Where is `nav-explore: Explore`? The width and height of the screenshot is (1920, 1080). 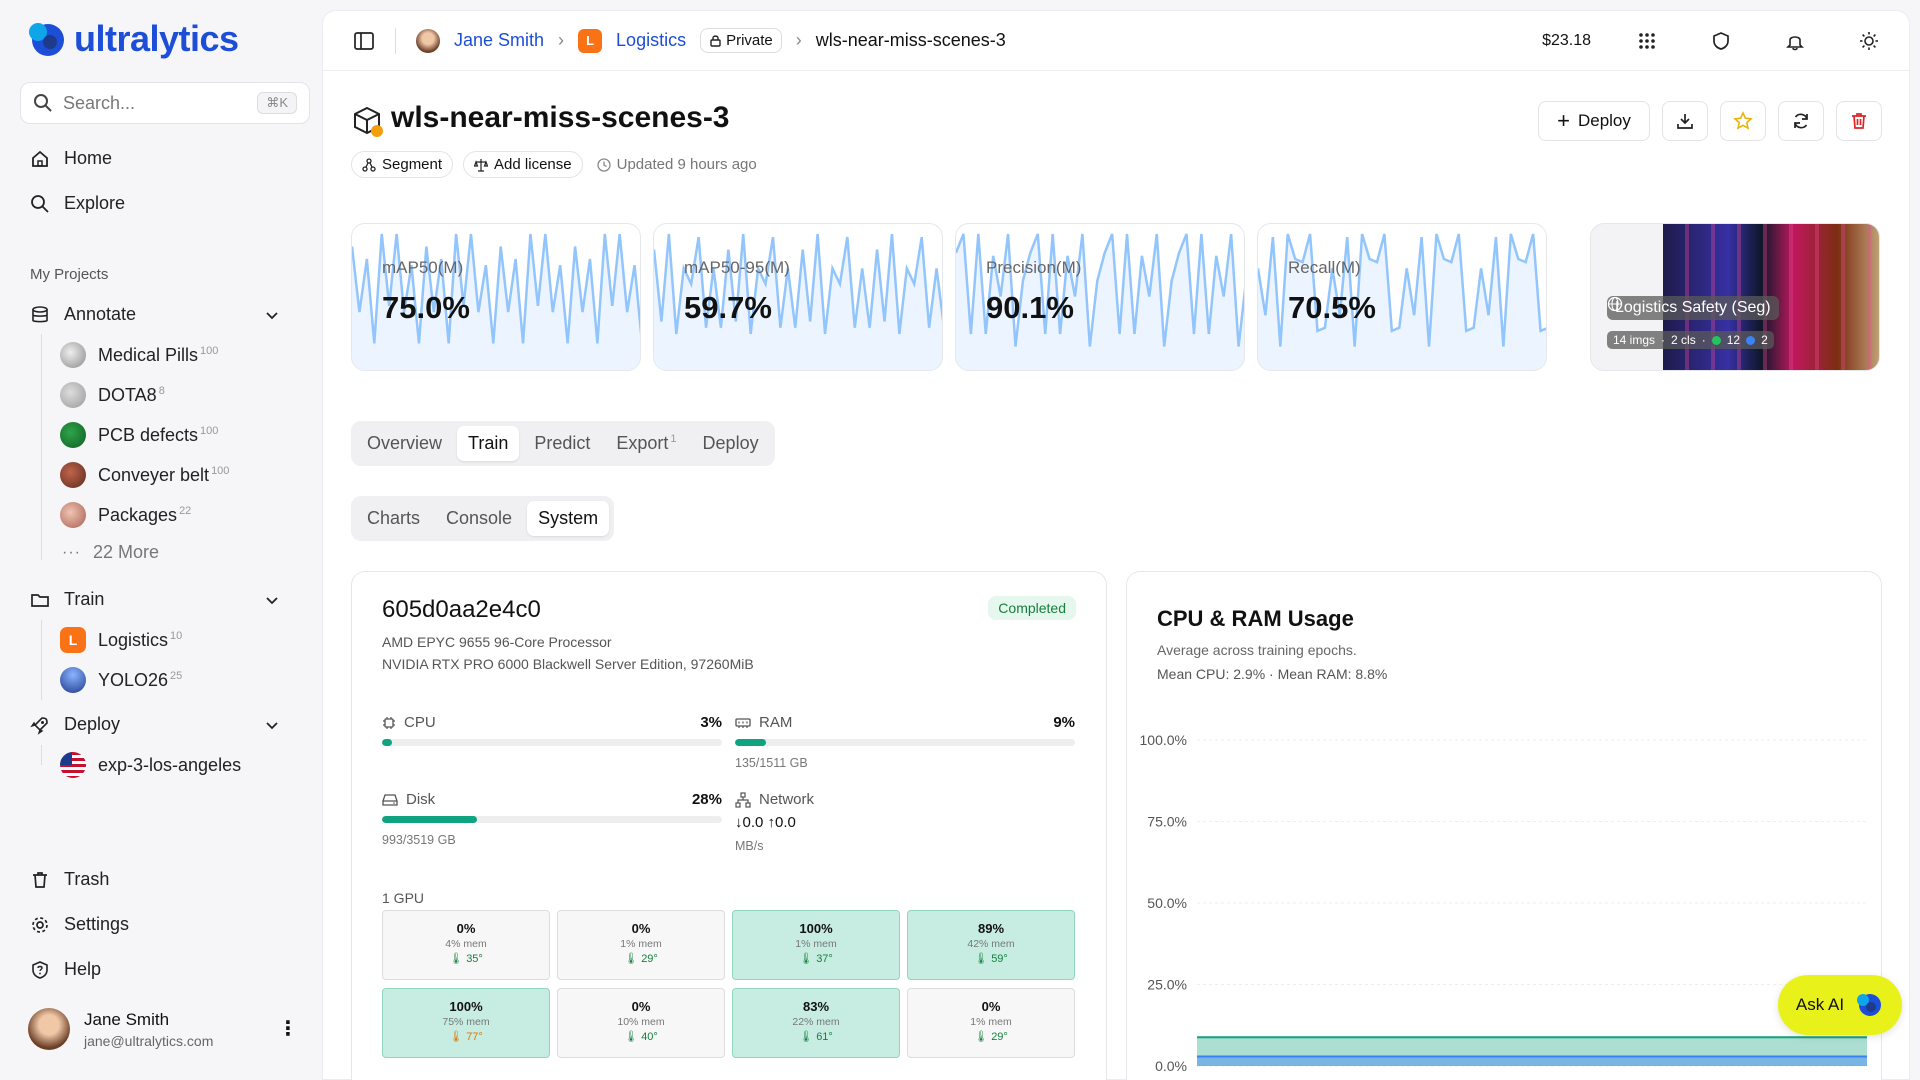 nav-explore: Explore is located at coordinates (77, 203).